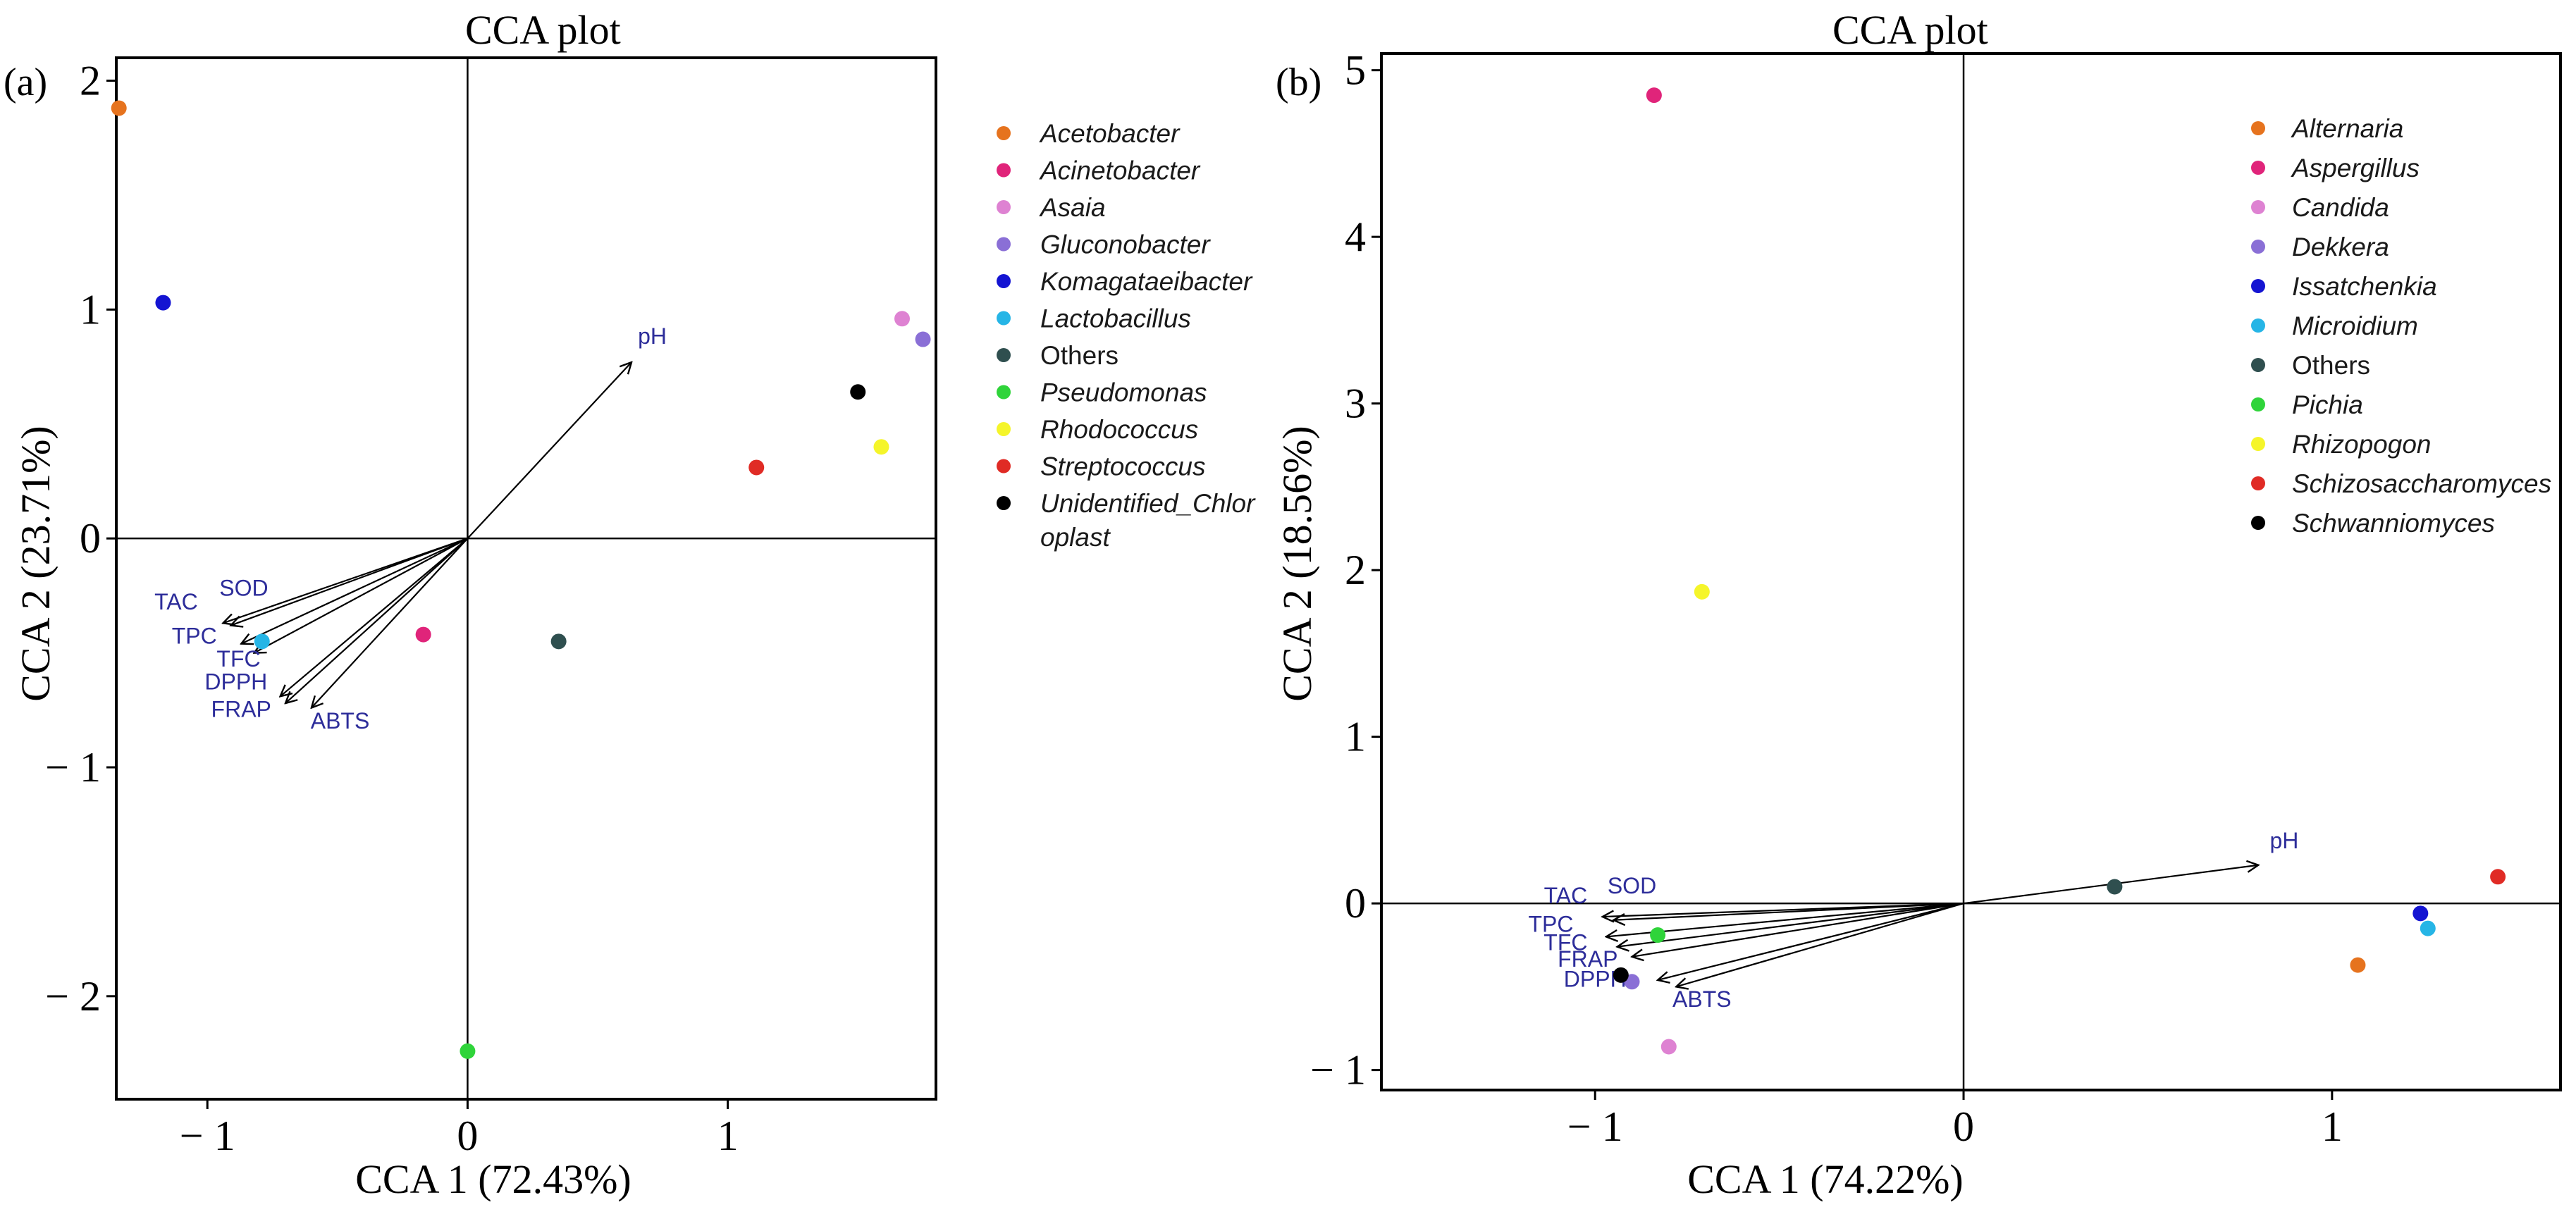 The width and height of the screenshot is (2576, 1207). Describe the element at coordinates (2355, 325) in the screenshot. I see `legend-label: Microidium` at that location.